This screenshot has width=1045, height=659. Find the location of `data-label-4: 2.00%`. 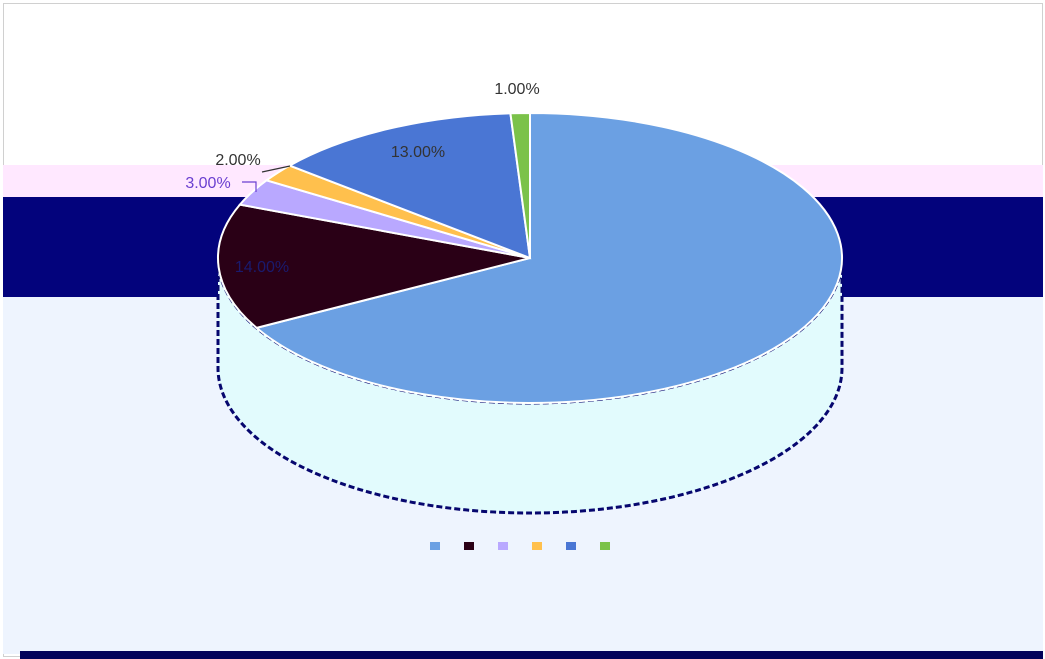

data-label-4: 2.00% is located at coordinates (237, 160).